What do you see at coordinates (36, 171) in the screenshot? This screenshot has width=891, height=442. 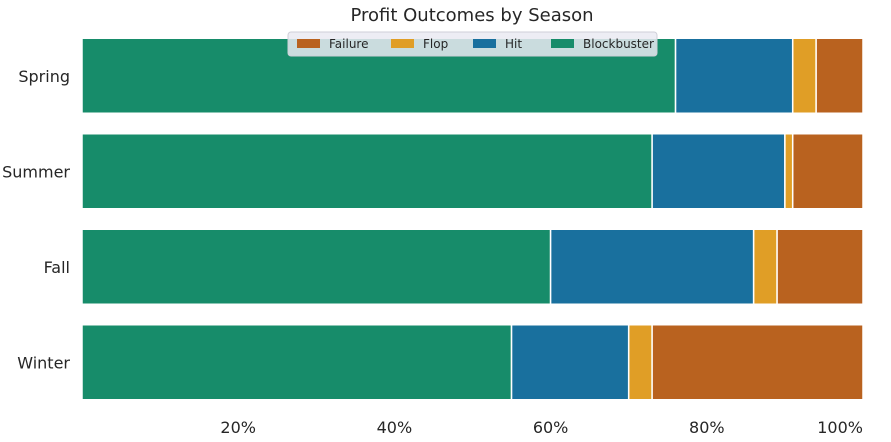 I see `category-label-summer: Summer` at bounding box center [36, 171].